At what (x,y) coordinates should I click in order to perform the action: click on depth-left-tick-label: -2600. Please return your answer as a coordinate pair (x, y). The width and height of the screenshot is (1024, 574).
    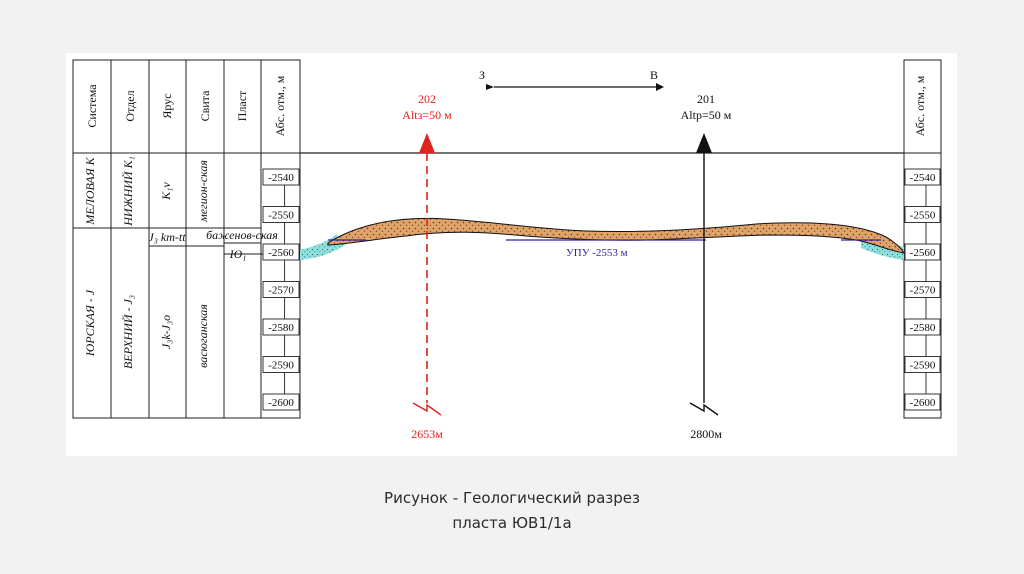
    Looking at the image, I should click on (281, 403).